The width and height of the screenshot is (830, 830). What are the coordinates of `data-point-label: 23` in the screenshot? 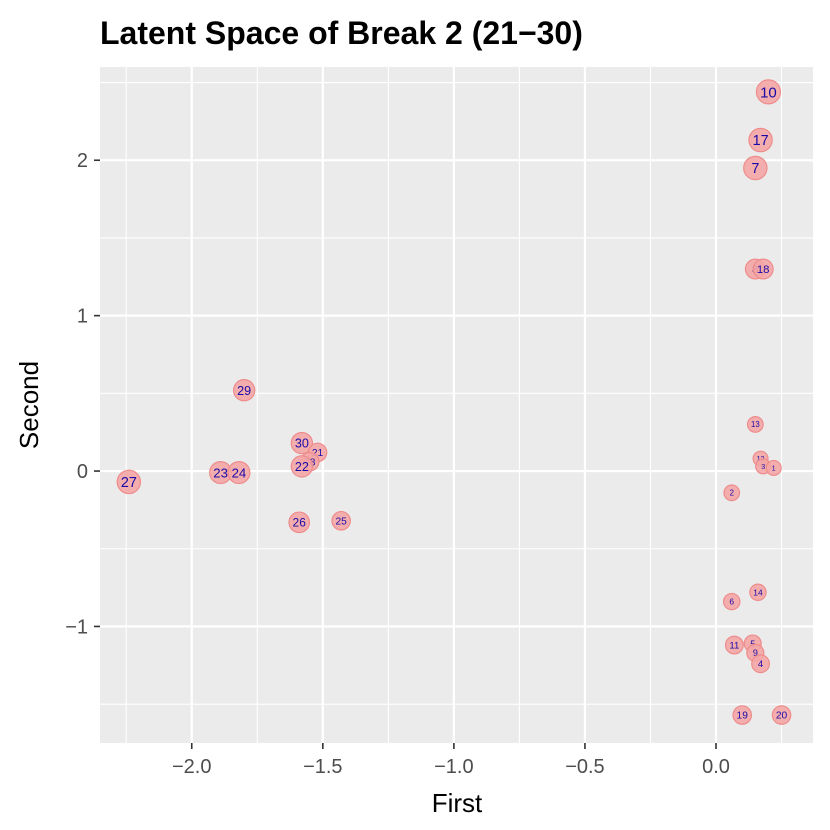 It's located at (220, 472).